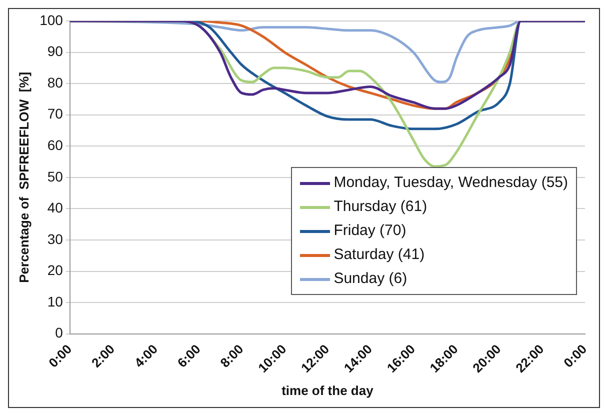 The width and height of the screenshot is (606, 414). Describe the element at coordinates (451, 183) in the screenshot. I see `legend-label: Monday, Tuesday, Wednesday (55)` at that location.